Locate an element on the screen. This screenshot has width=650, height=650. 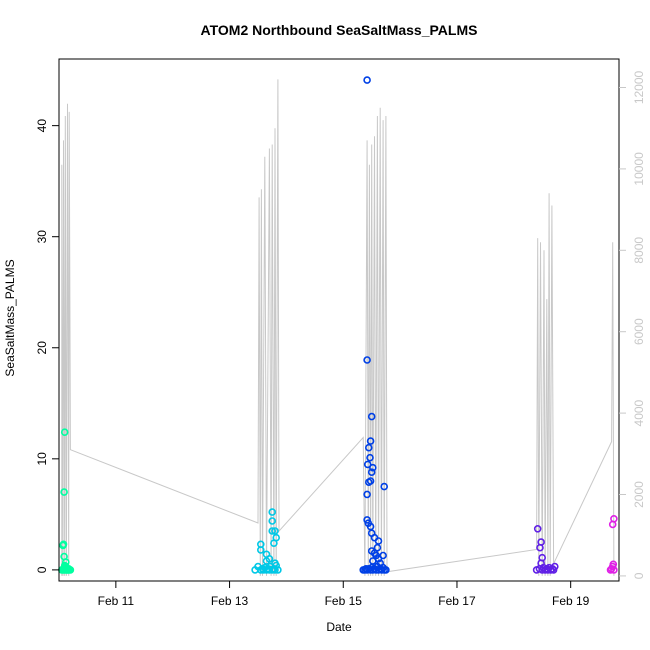
y-tick-label: 20 is located at coordinates (42, 348).